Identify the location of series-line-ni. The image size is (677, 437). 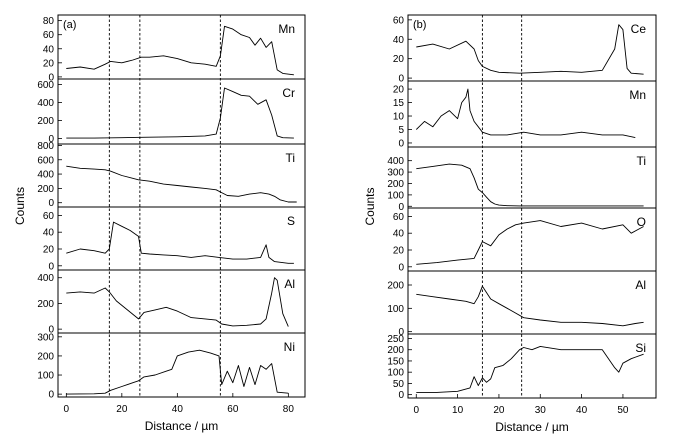
(177, 372).